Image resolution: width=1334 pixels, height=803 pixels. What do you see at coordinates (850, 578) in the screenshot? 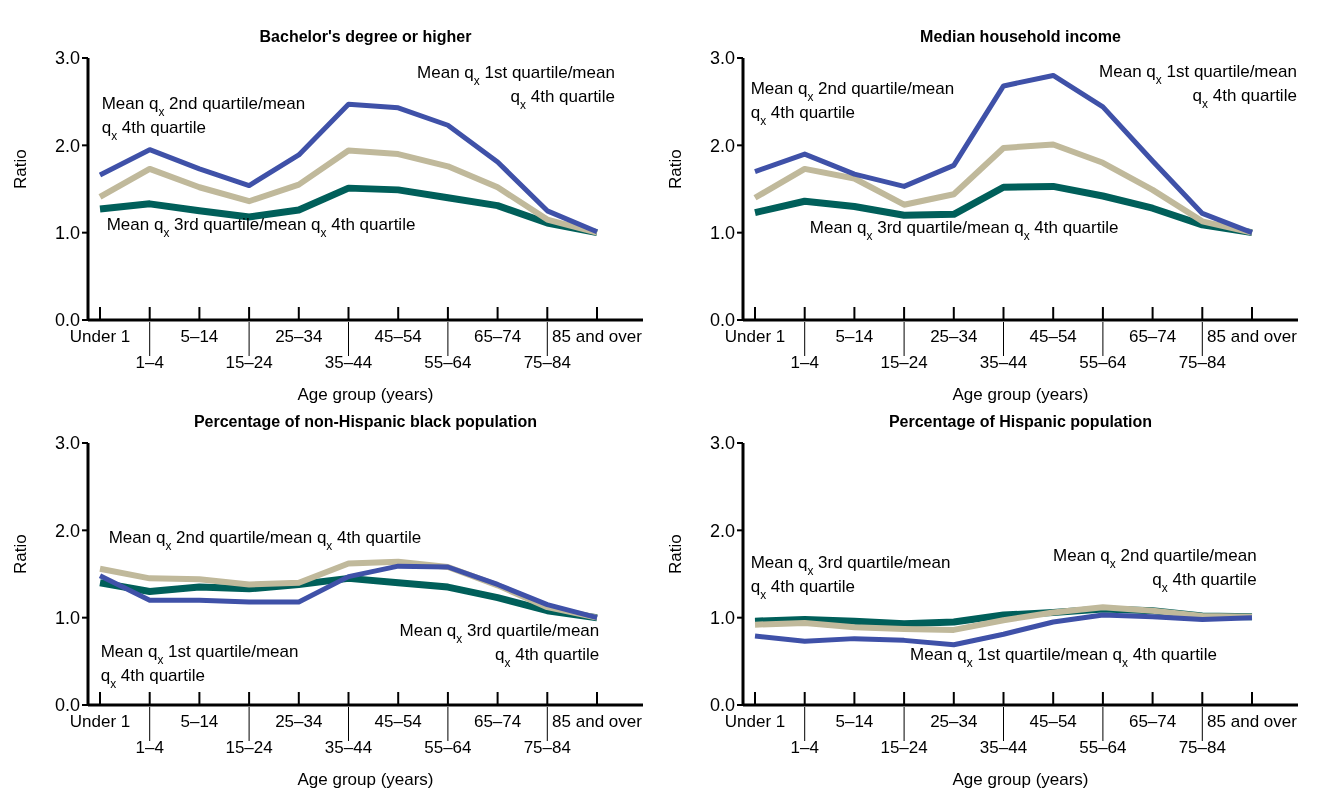
I see `text: Mean q$_{x}$ 3rd quartile/mean q$_{x}$ 4th quartile` at bounding box center [850, 578].